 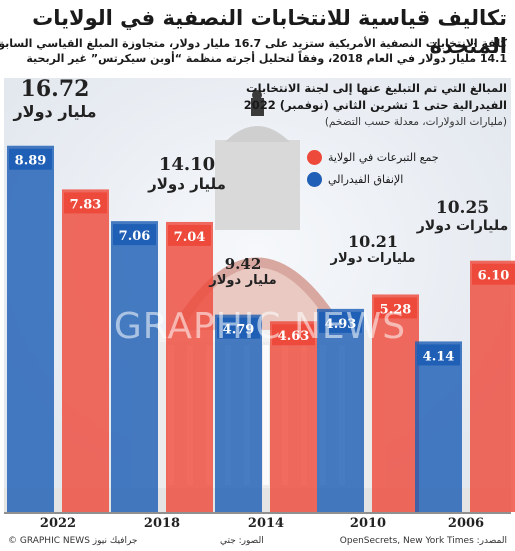 What do you see at coordinates (368, 523) in the screenshot?
I see `category-label-2010: 2010` at bounding box center [368, 523].